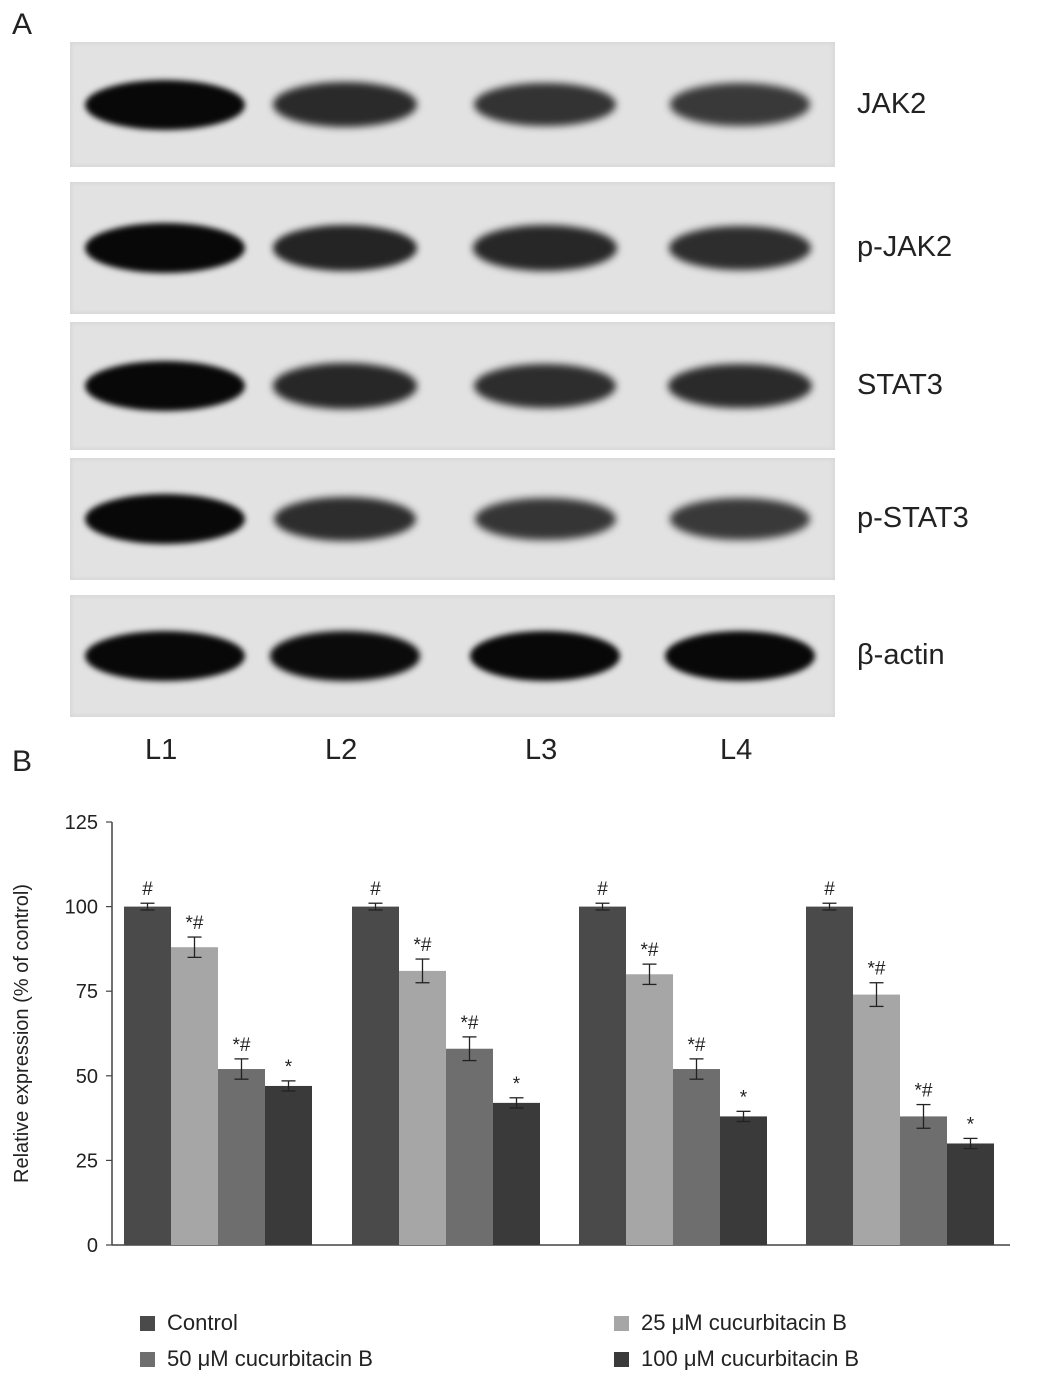 Image resolution: width=1045 pixels, height=1389 pixels. I want to click on y-tick-label: 0, so click(92, 1246).